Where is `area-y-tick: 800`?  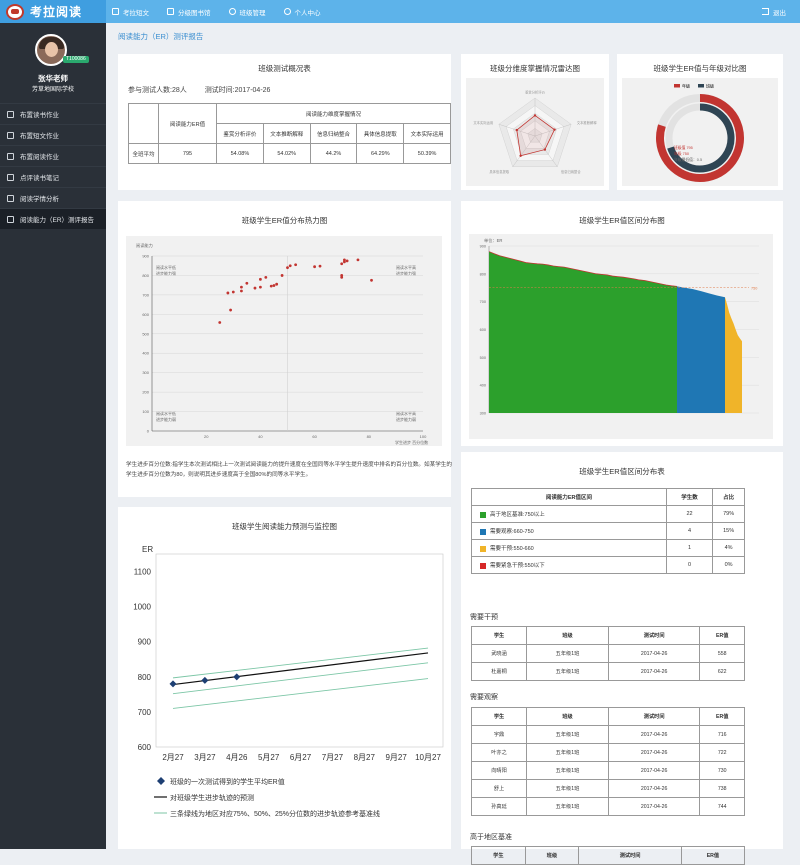
area-y-tick: 800 is located at coordinates (483, 274).